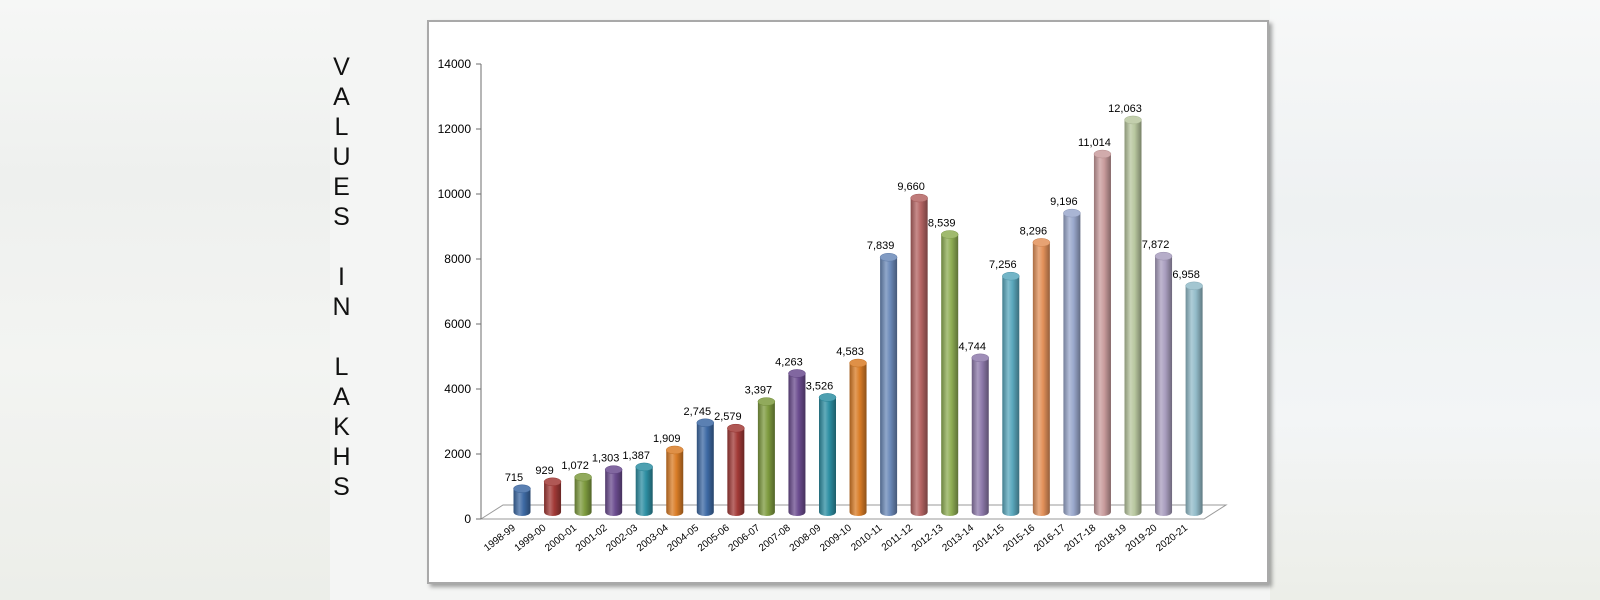 The image size is (1600, 600). Describe the element at coordinates (606, 459) in the screenshot. I see `data-label: 1,303` at that location.